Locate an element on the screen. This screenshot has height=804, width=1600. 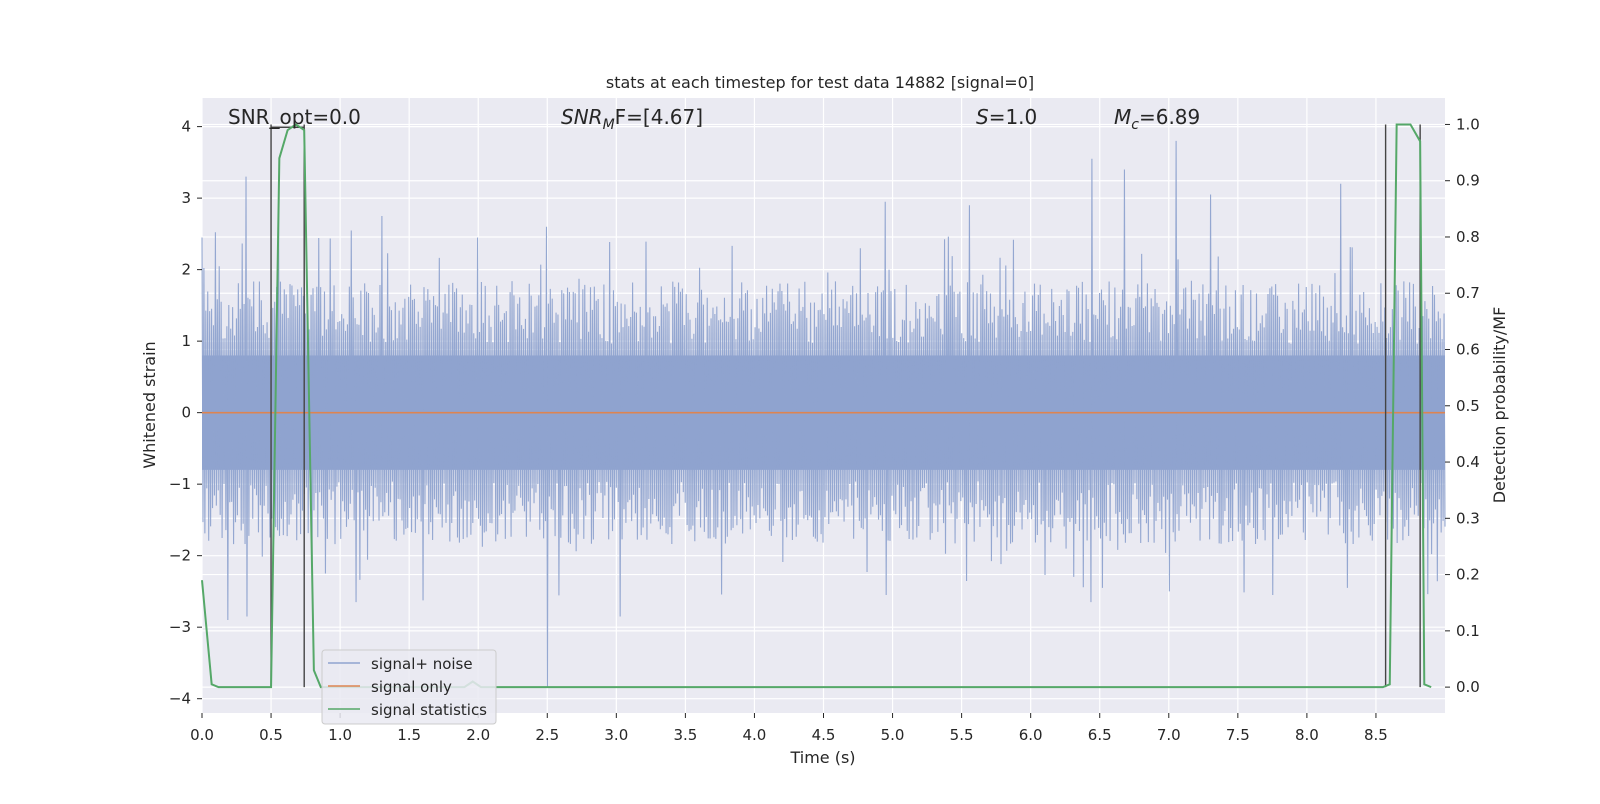
x-axis-label: Time (s) is located at coordinates (822, 757).